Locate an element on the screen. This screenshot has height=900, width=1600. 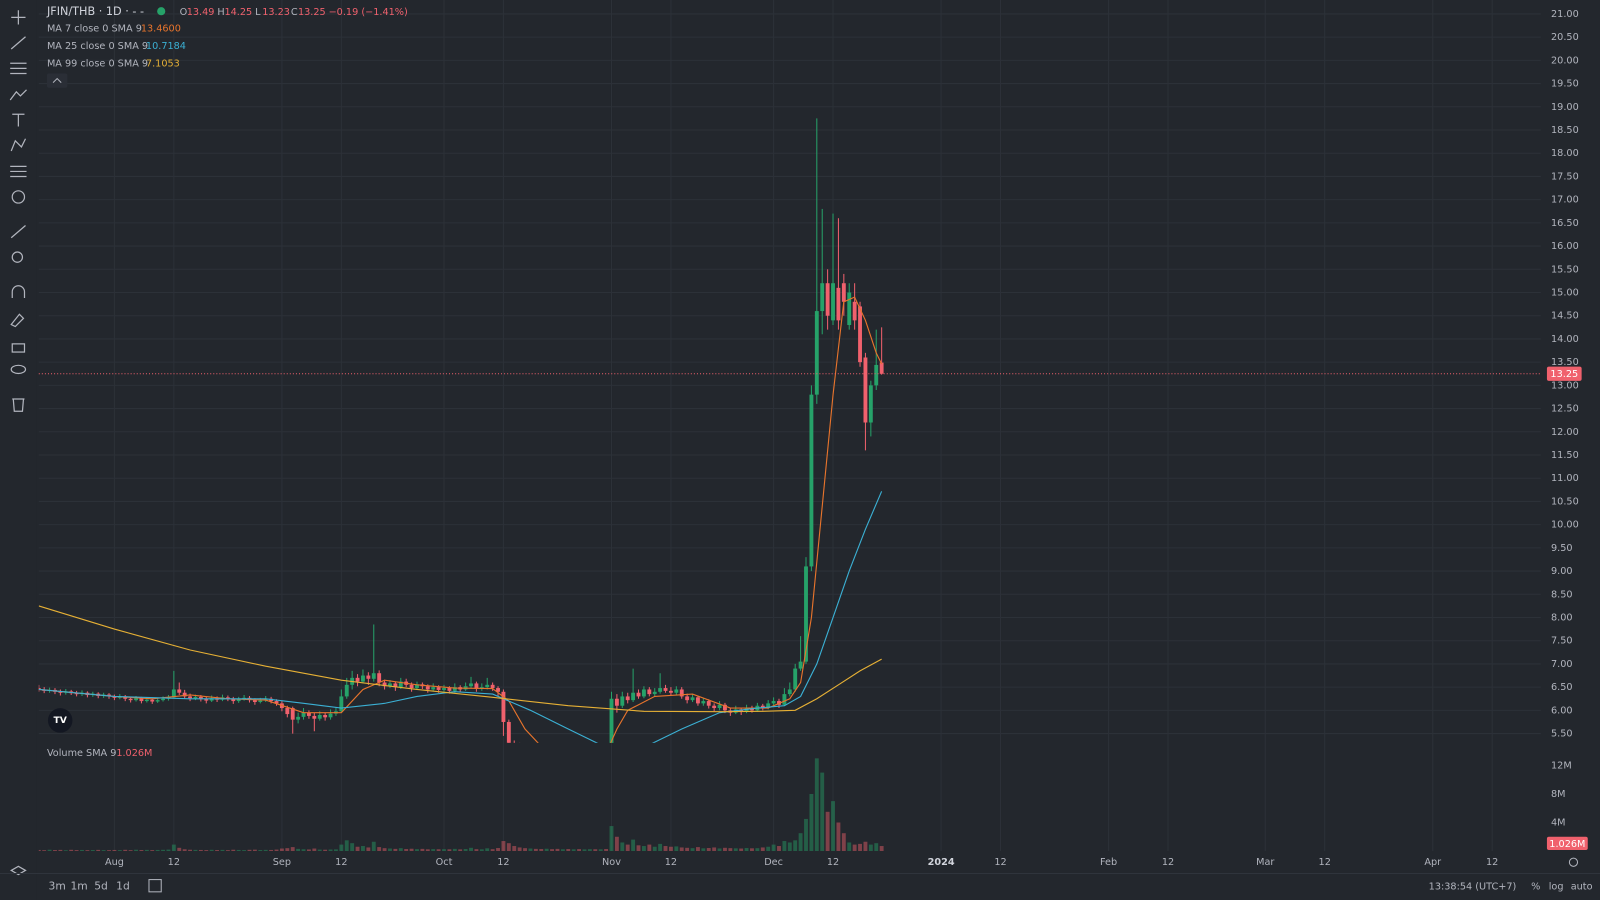
x-tick-label: Nov is located at coordinates (611, 862).